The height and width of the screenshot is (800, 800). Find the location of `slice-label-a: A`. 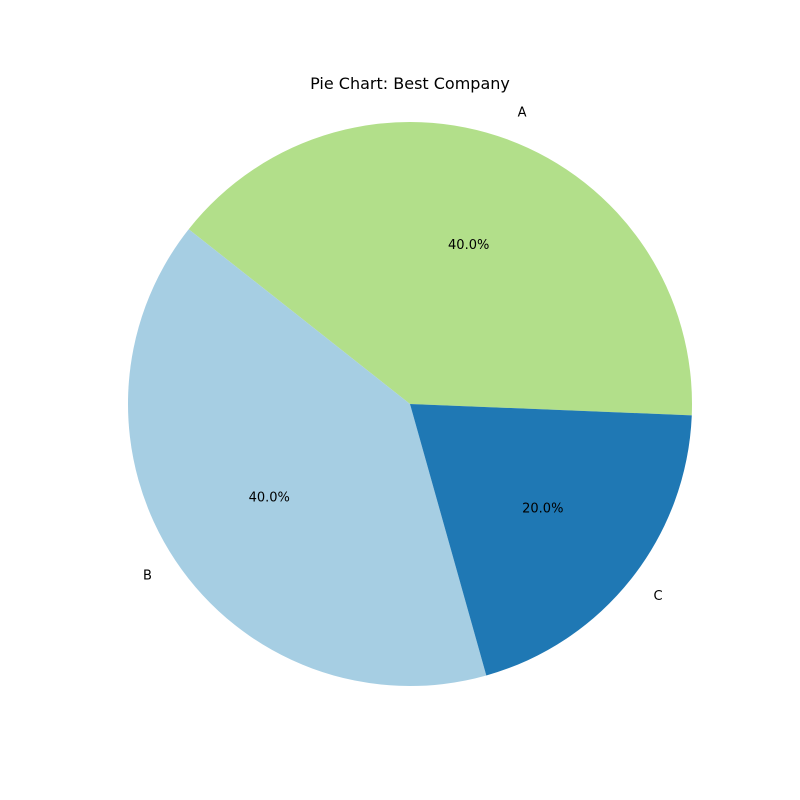

slice-label-a: A is located at coordinates (522, 113).